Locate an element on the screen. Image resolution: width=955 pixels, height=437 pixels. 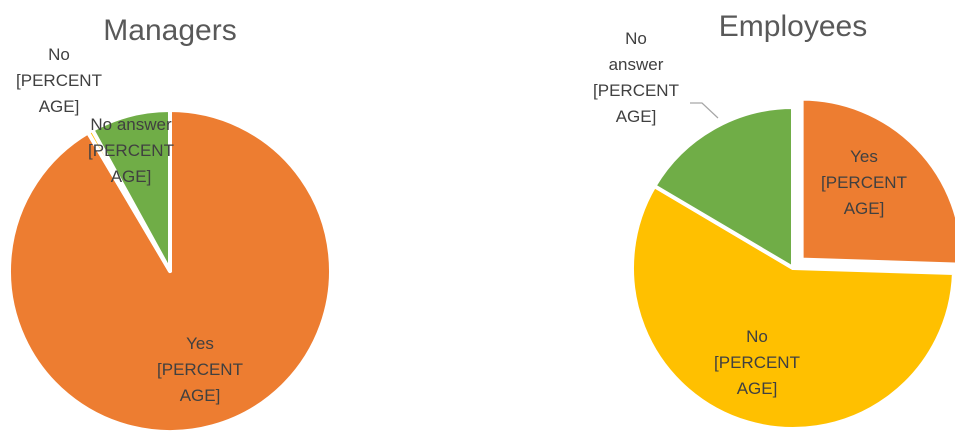
employees-leader-line-no-answer is located at coordinates (704, 110).